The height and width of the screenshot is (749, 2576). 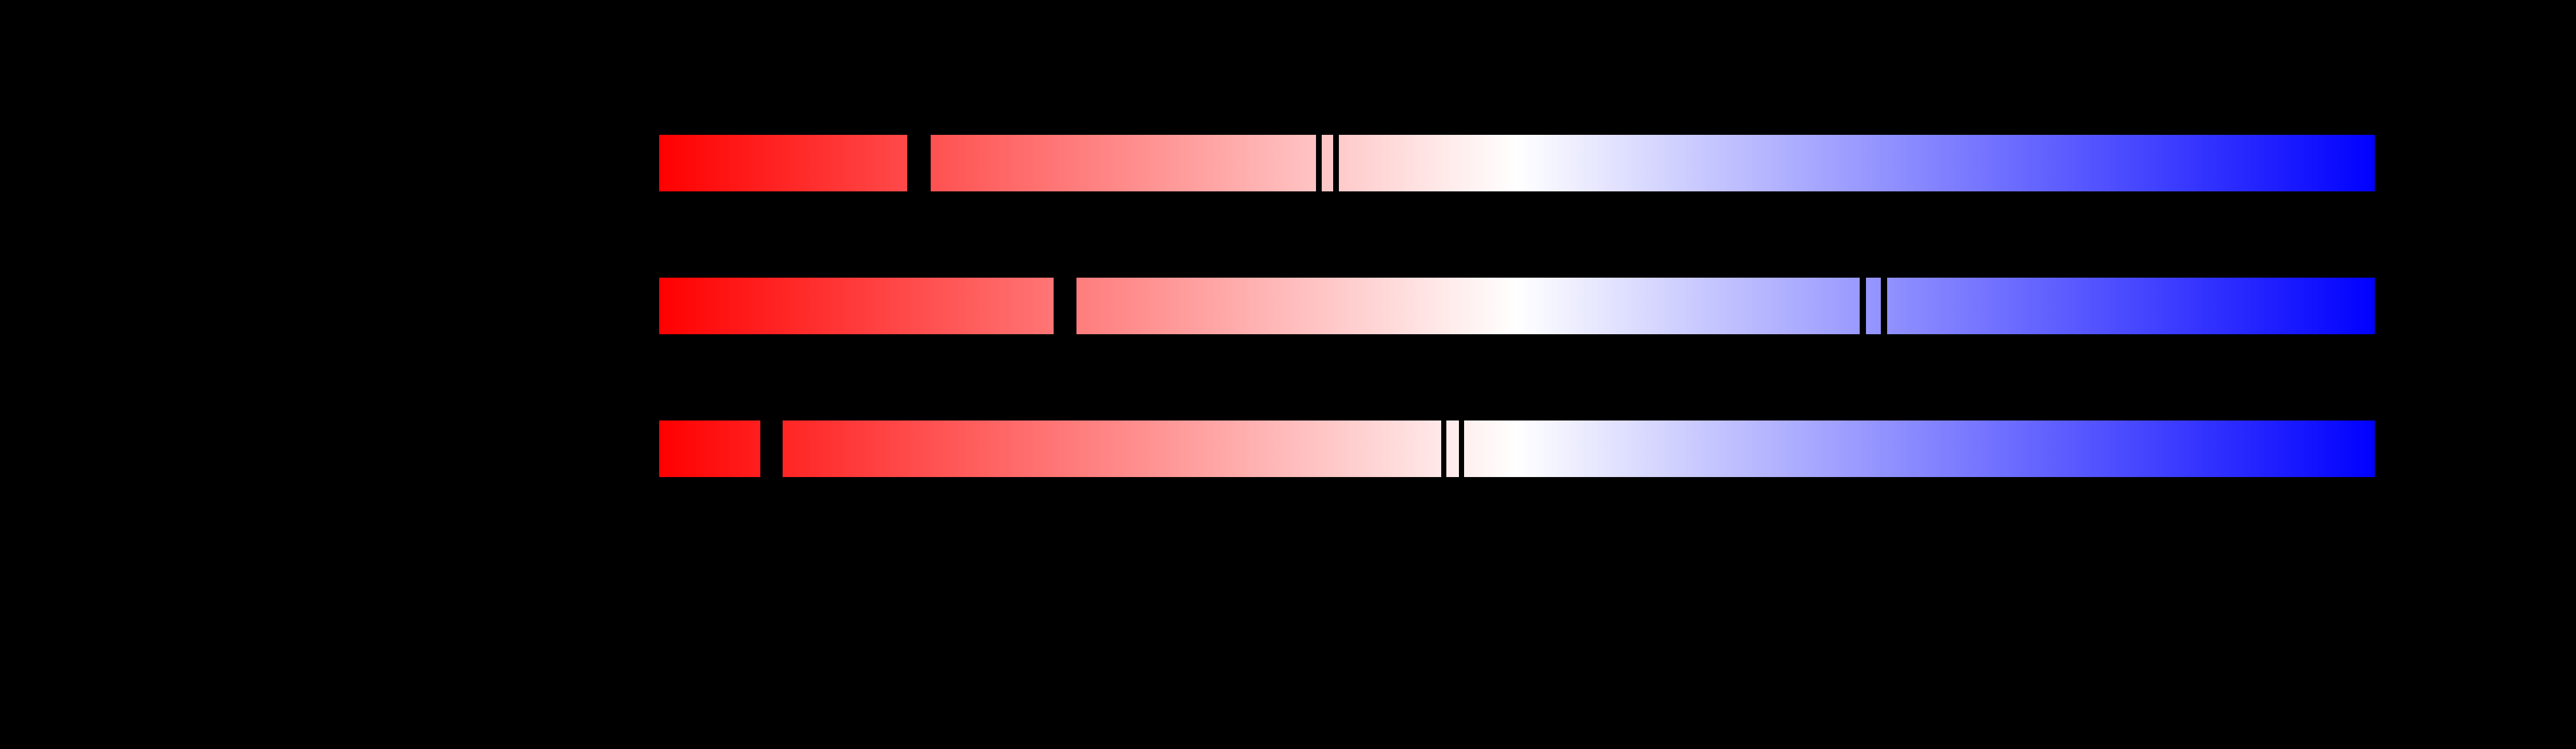 I want to click on bar-3-segment-break, so click(x=771, y=448).